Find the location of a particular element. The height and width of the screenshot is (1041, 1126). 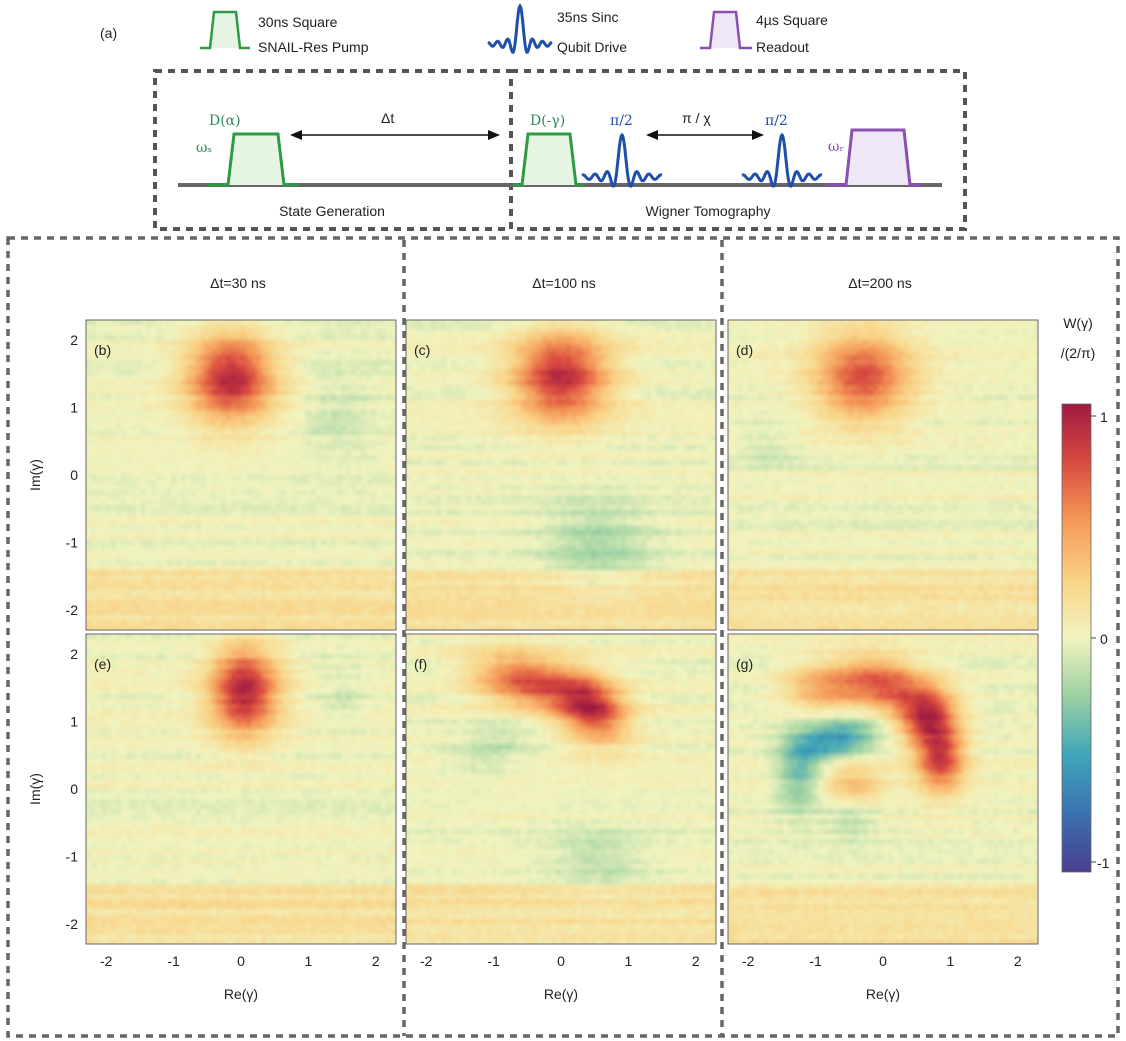

legend-readout-line1: 4µs Square is located at coordinates (792, 20).